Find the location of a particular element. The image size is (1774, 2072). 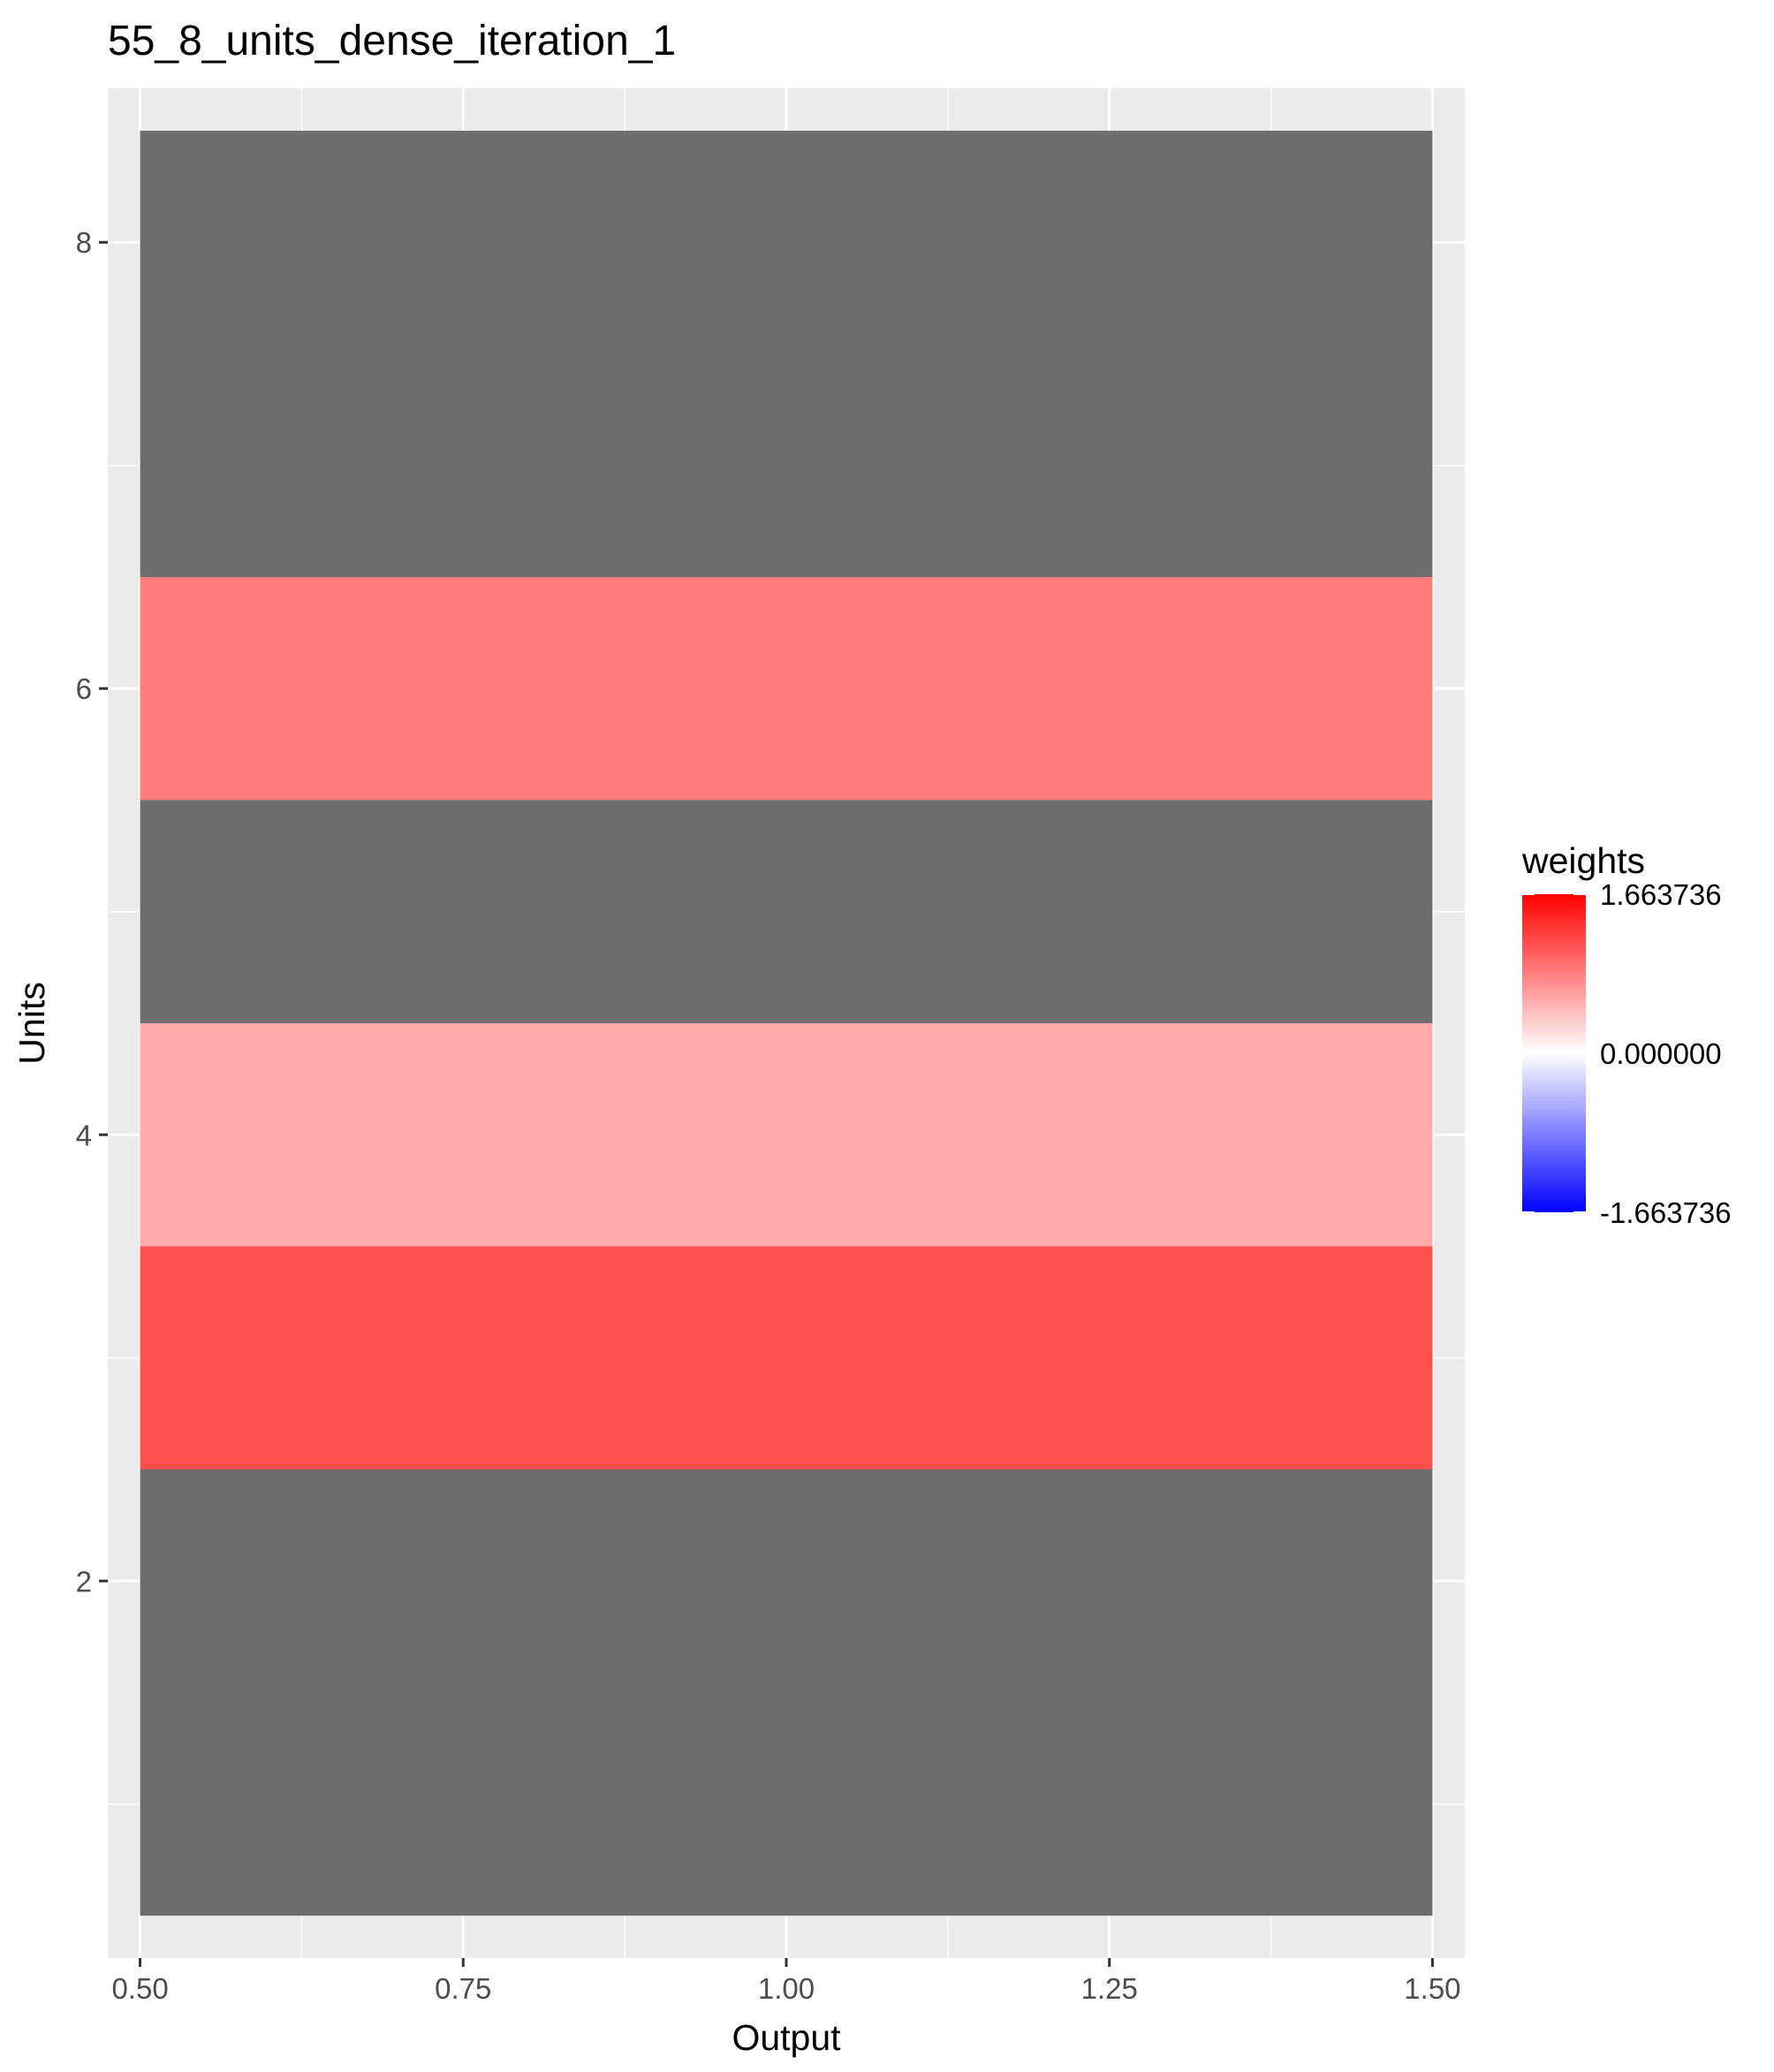

legend-title: weights is located at coordinates (1583, 861).